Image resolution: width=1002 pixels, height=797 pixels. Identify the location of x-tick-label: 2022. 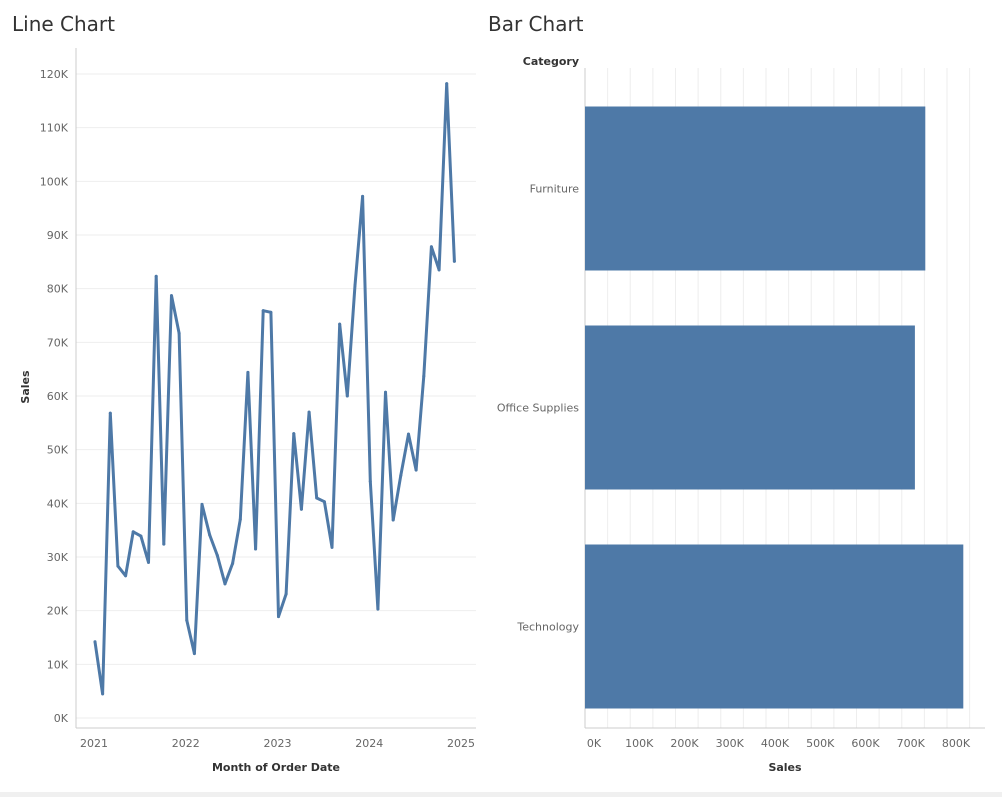
(186, 743).